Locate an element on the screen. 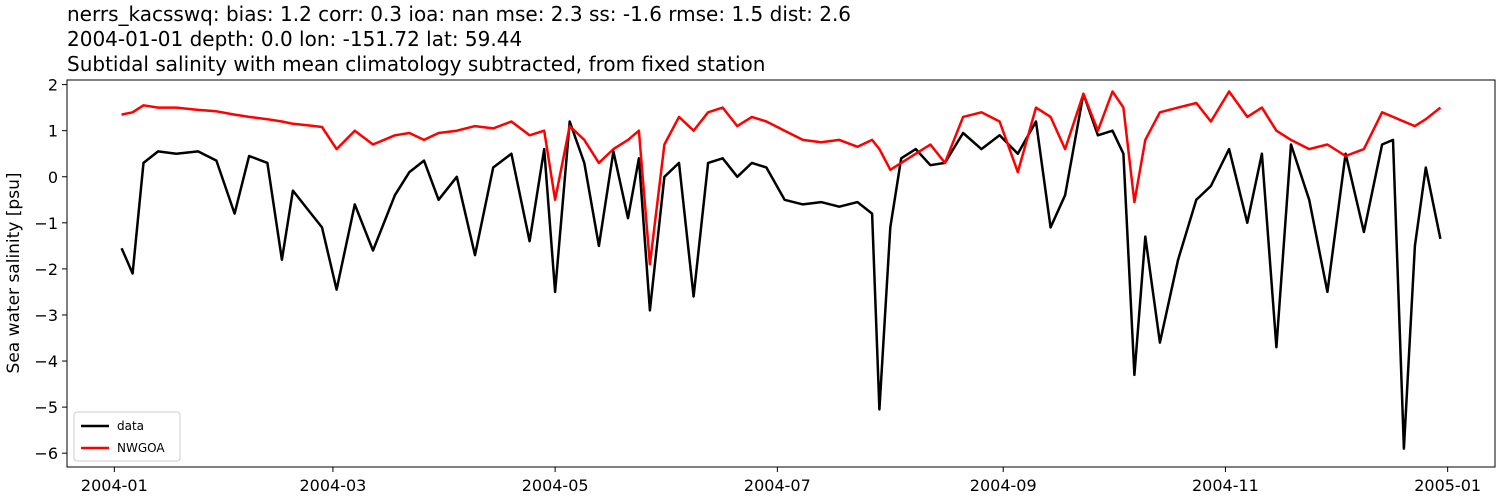  x-tick-label: 2004-11 is located at coordinates (1225, 485).